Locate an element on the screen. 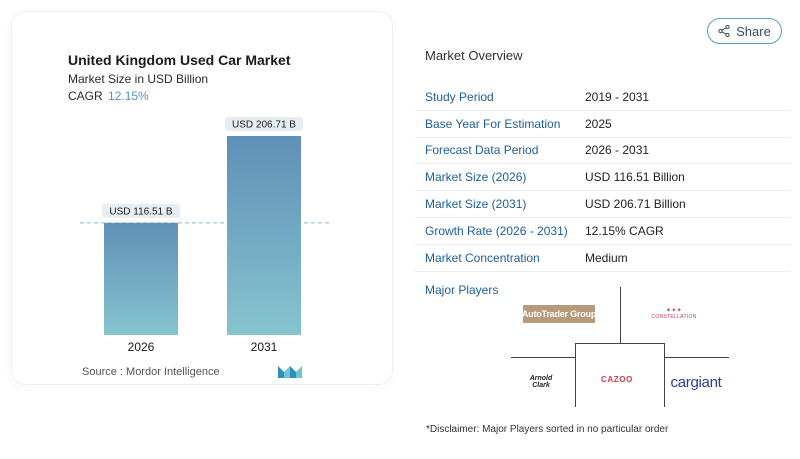  overview-value: 2025 is located at coordinates (598, 123).